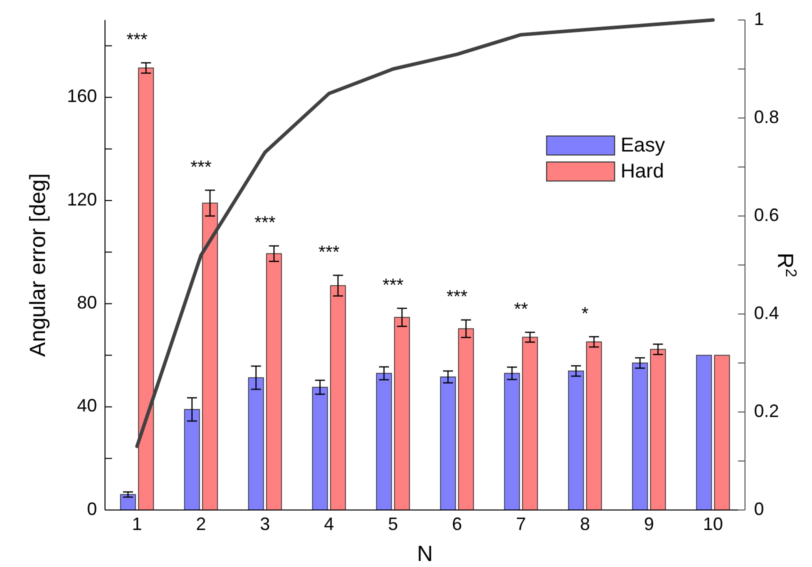 The width and height of the screenshot is (812, 567). What do you see at coordinates (86, 302) in the screenshot?
I see `y-tick-label: 80` at bounding box center [86, 302].